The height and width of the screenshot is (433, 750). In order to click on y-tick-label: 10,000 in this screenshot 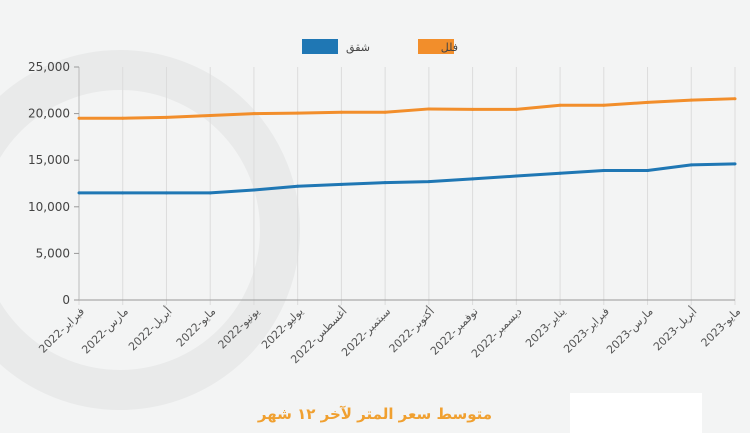, I will do `click(49, 207)`.